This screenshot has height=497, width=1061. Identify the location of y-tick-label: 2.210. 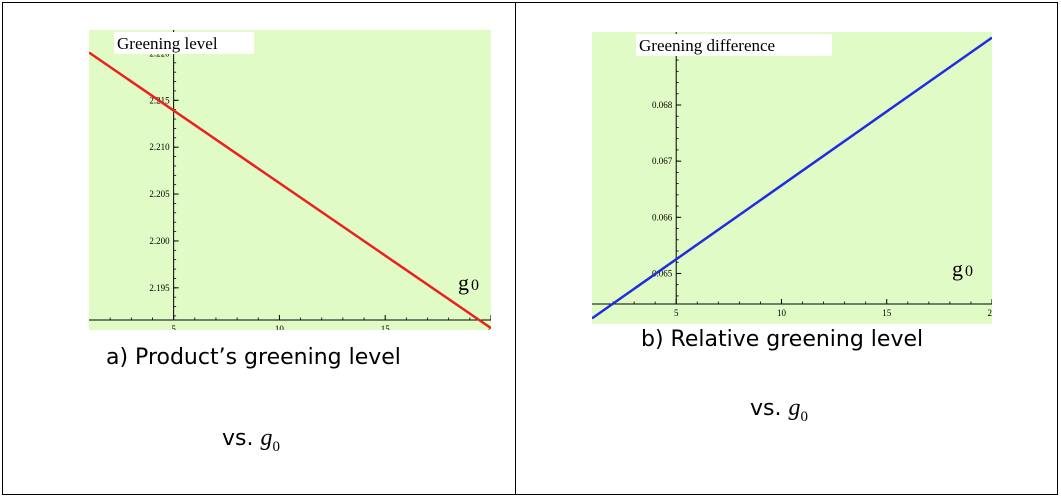
(159, 147).